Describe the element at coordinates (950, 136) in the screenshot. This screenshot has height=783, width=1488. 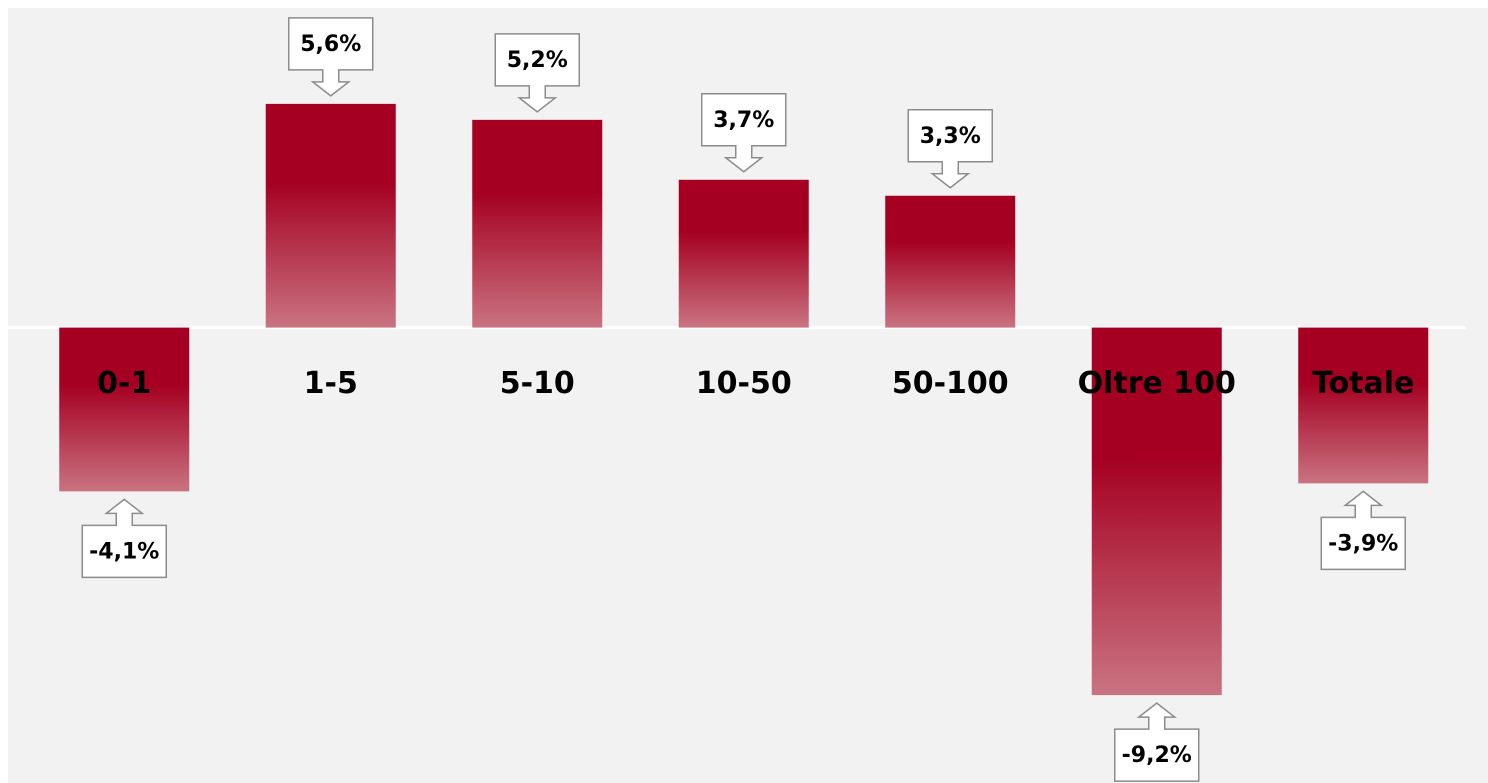
I see `data-label: 3,3%` at that location.